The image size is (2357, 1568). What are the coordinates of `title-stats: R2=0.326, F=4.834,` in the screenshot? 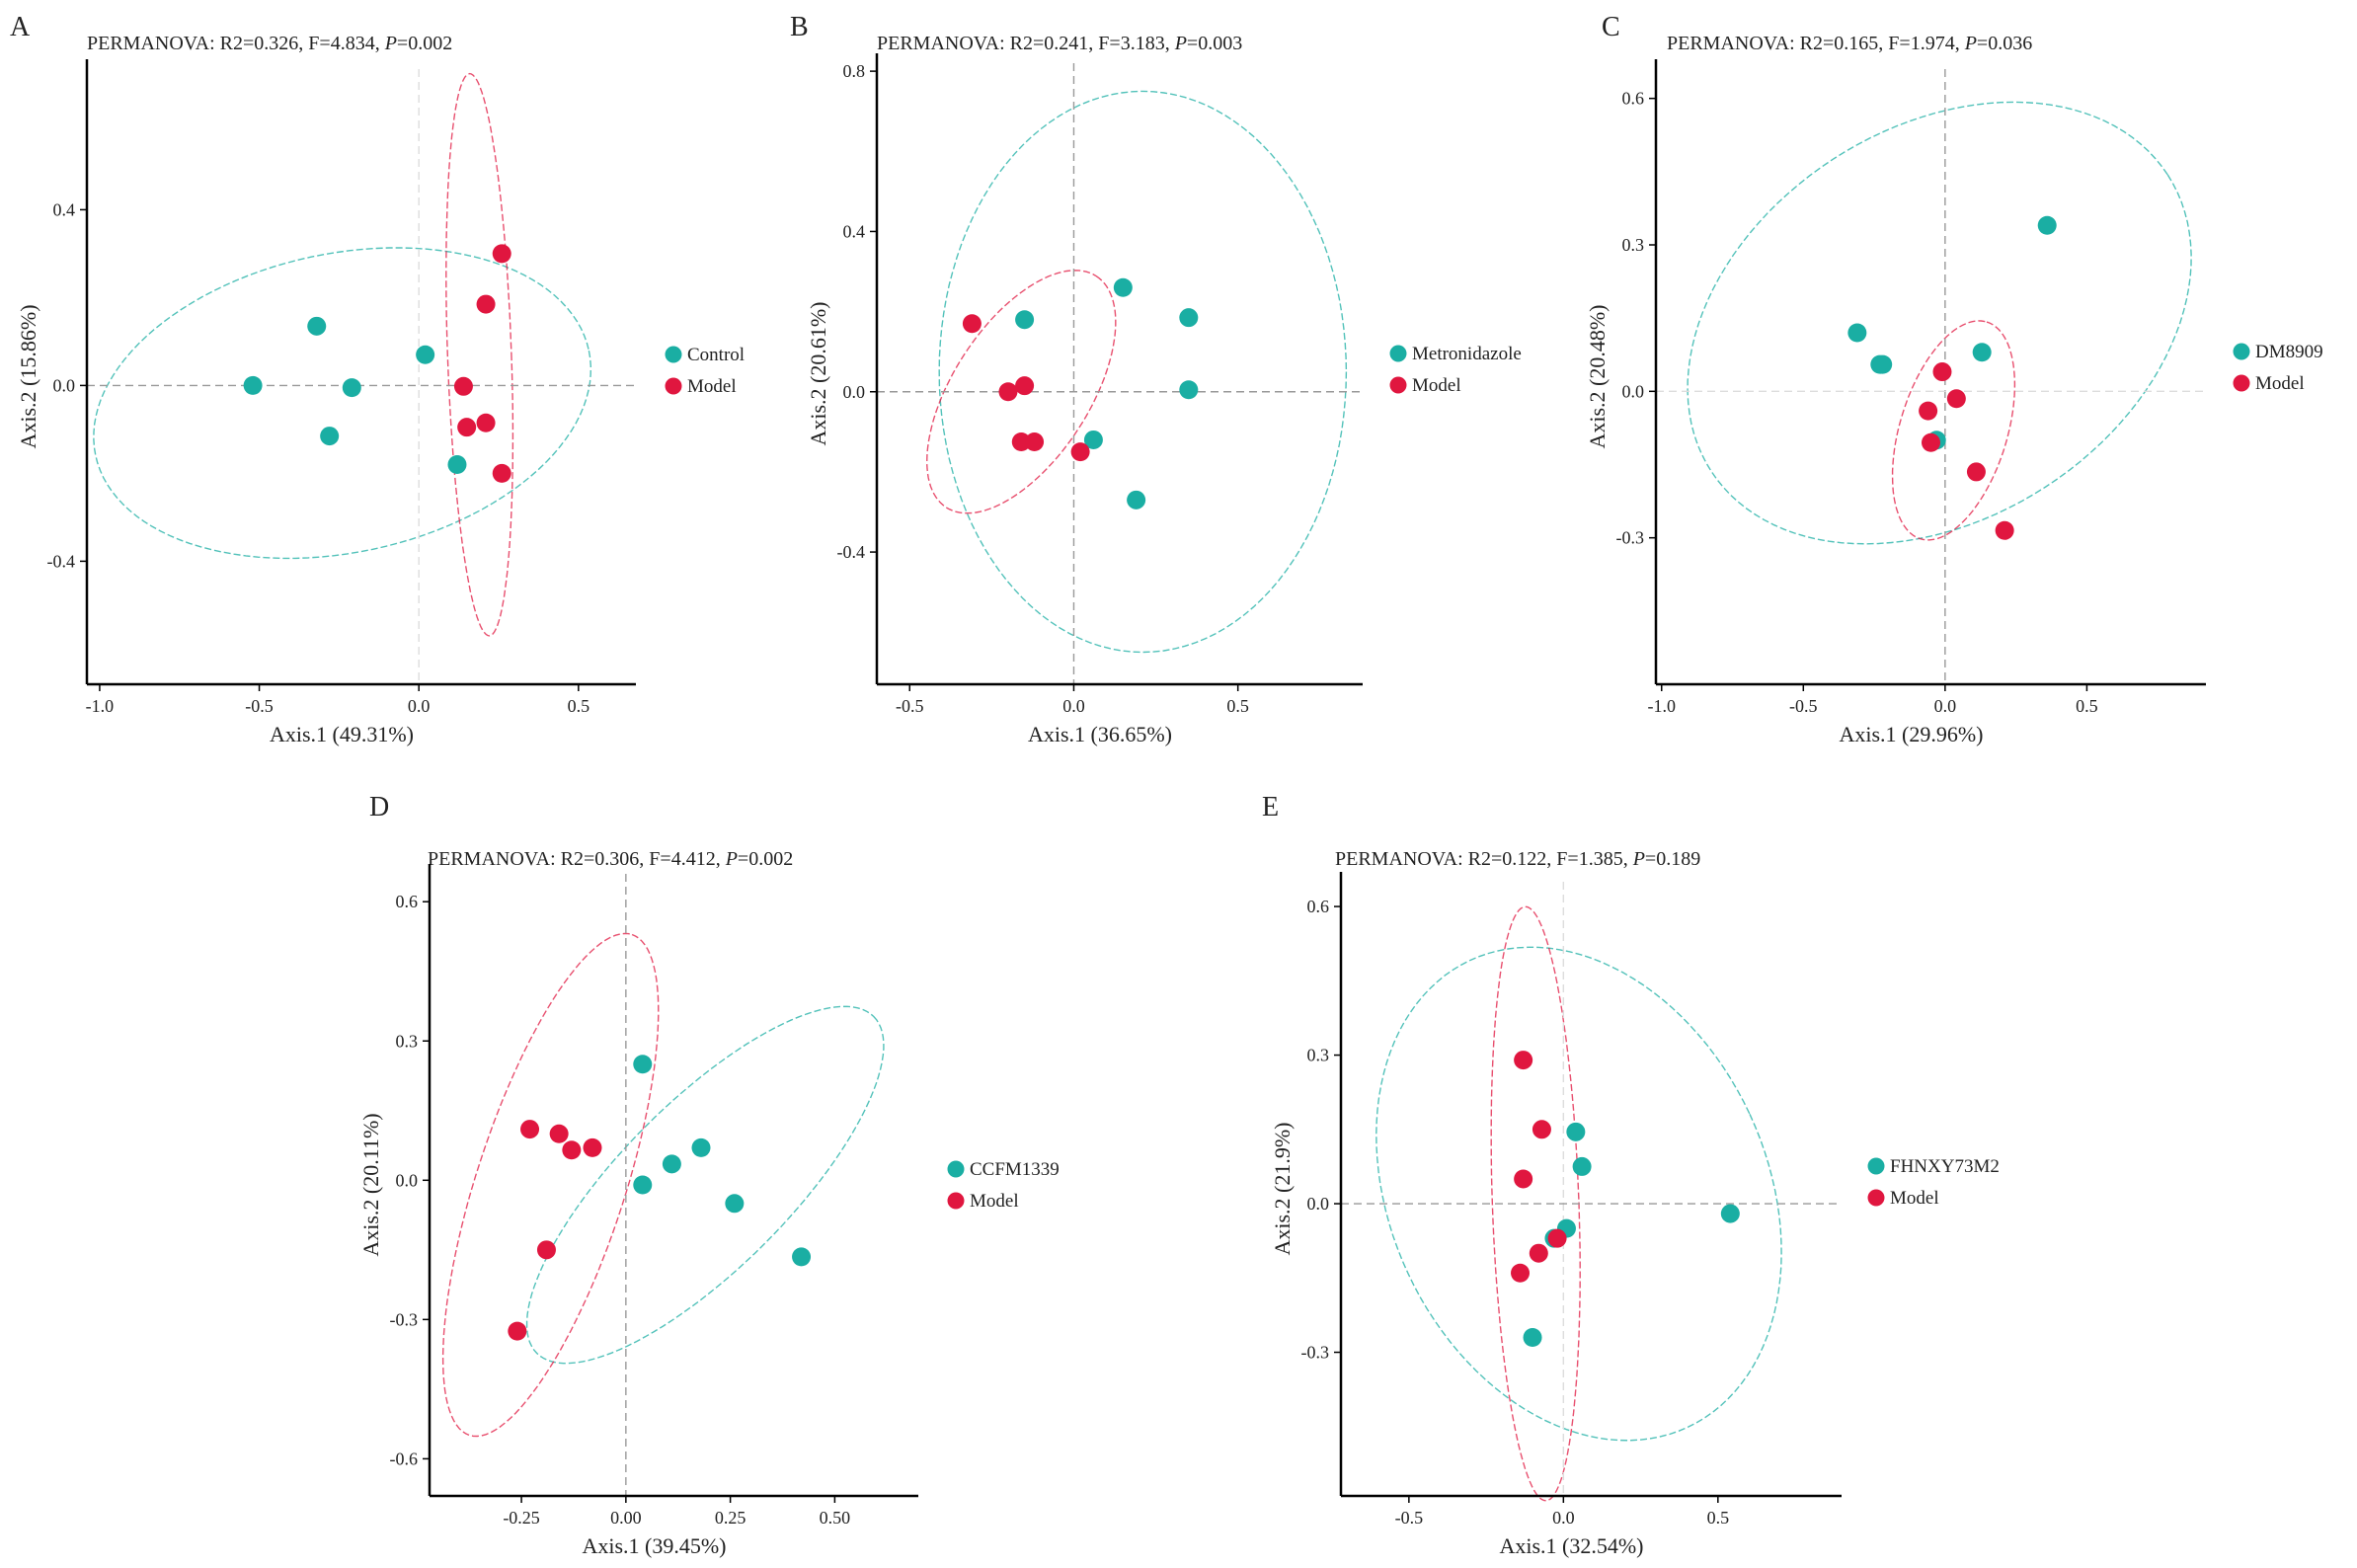 It's located at (302, 44).